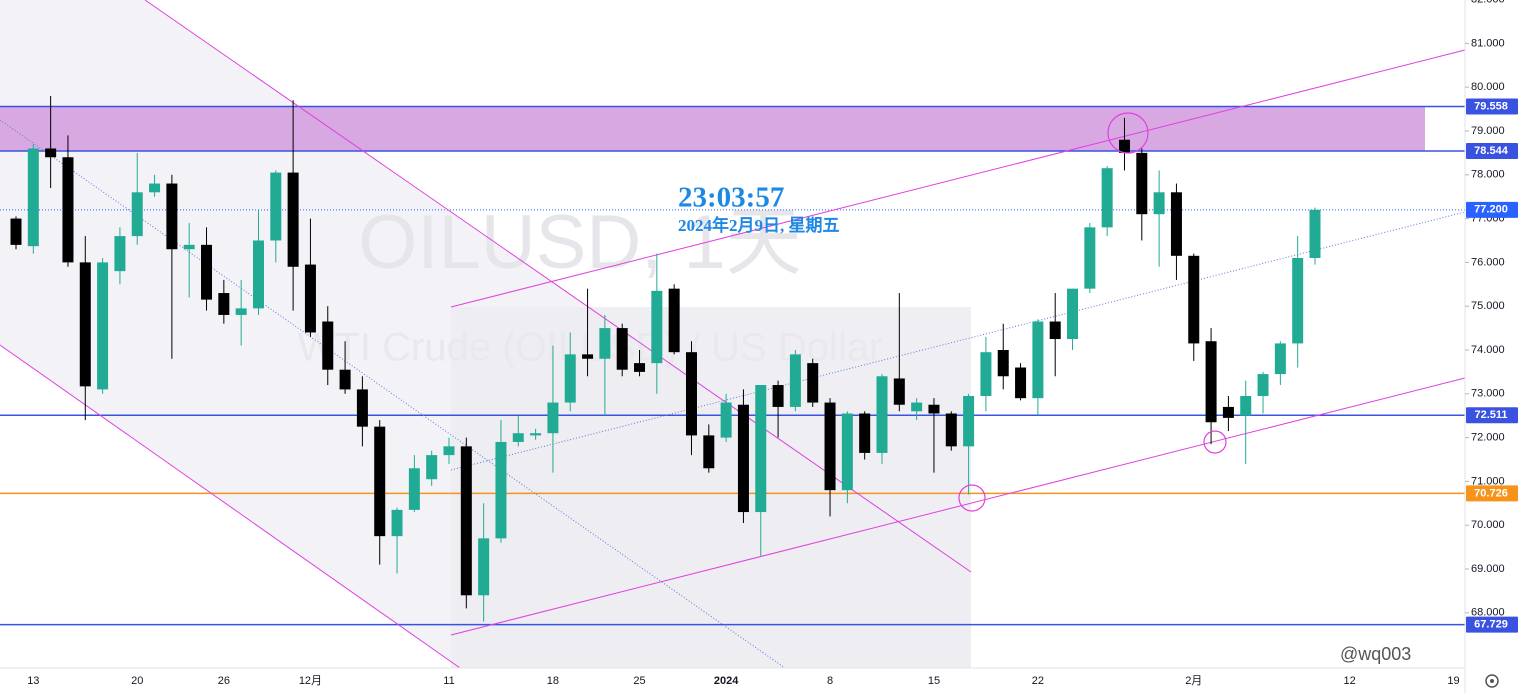  What do you see at coordinates (1488, 350) in the screenshot?
I see `y-tick-label: 74.000` at bounding box center [1488, 350].